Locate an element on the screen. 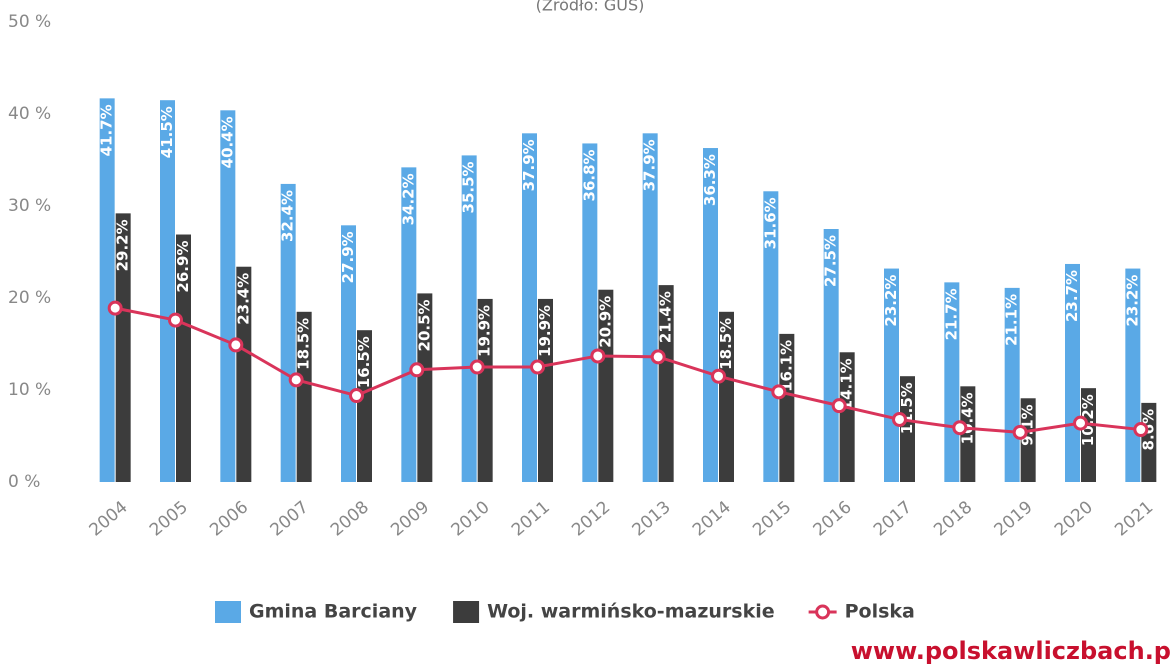  y-tick-label: 30 % is located at coordinates (29, 206).